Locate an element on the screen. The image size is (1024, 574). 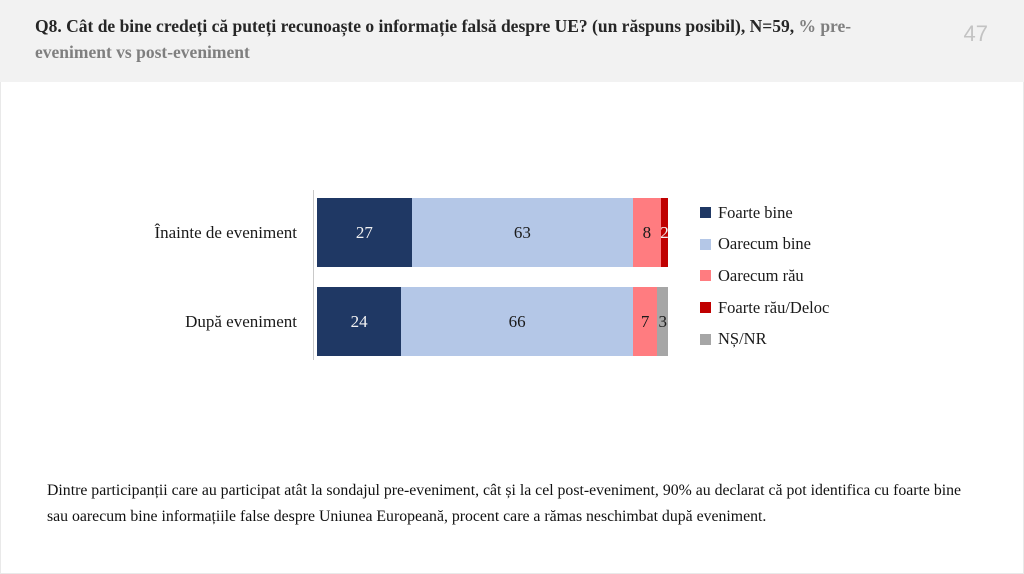
bar-value-label: 27 is located at coordinates (364, 232).